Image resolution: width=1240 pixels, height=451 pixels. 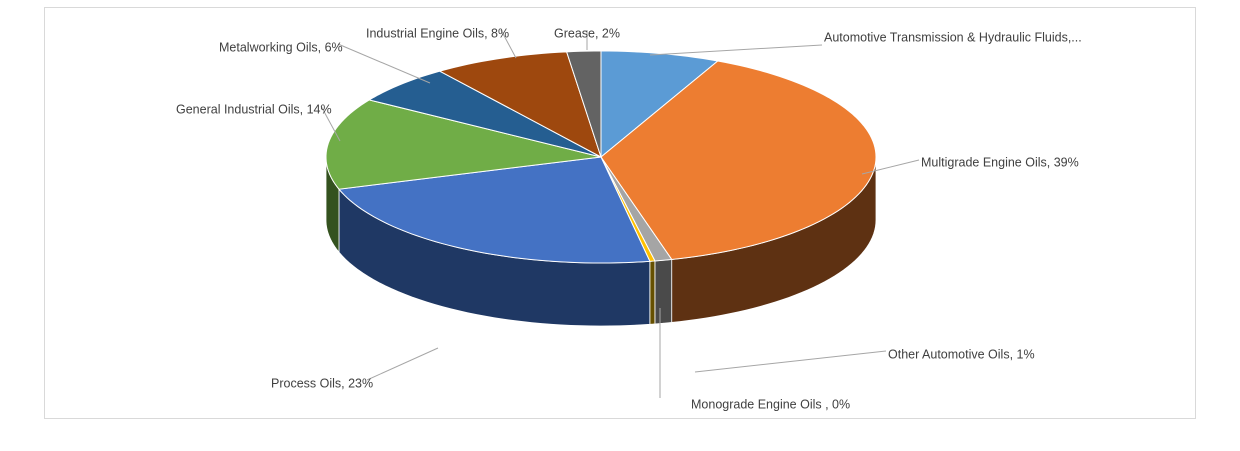 I want to click on data-label-metalworking-oils-6: Metalworking Oils, 6%, so click(x=281, y=47).